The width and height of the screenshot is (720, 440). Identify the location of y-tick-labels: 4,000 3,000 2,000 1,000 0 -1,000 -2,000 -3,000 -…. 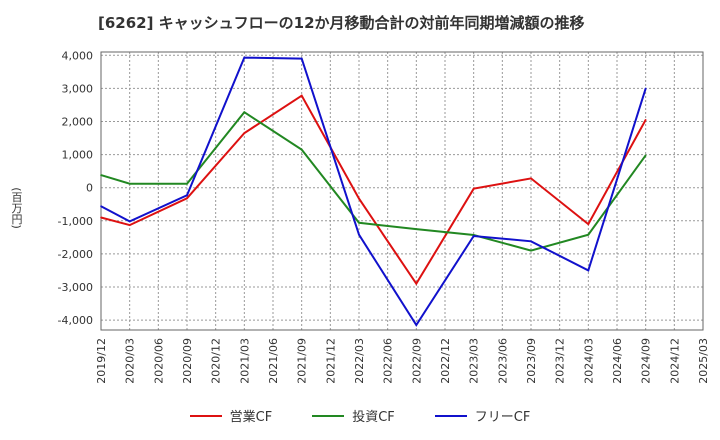
(75, 188).